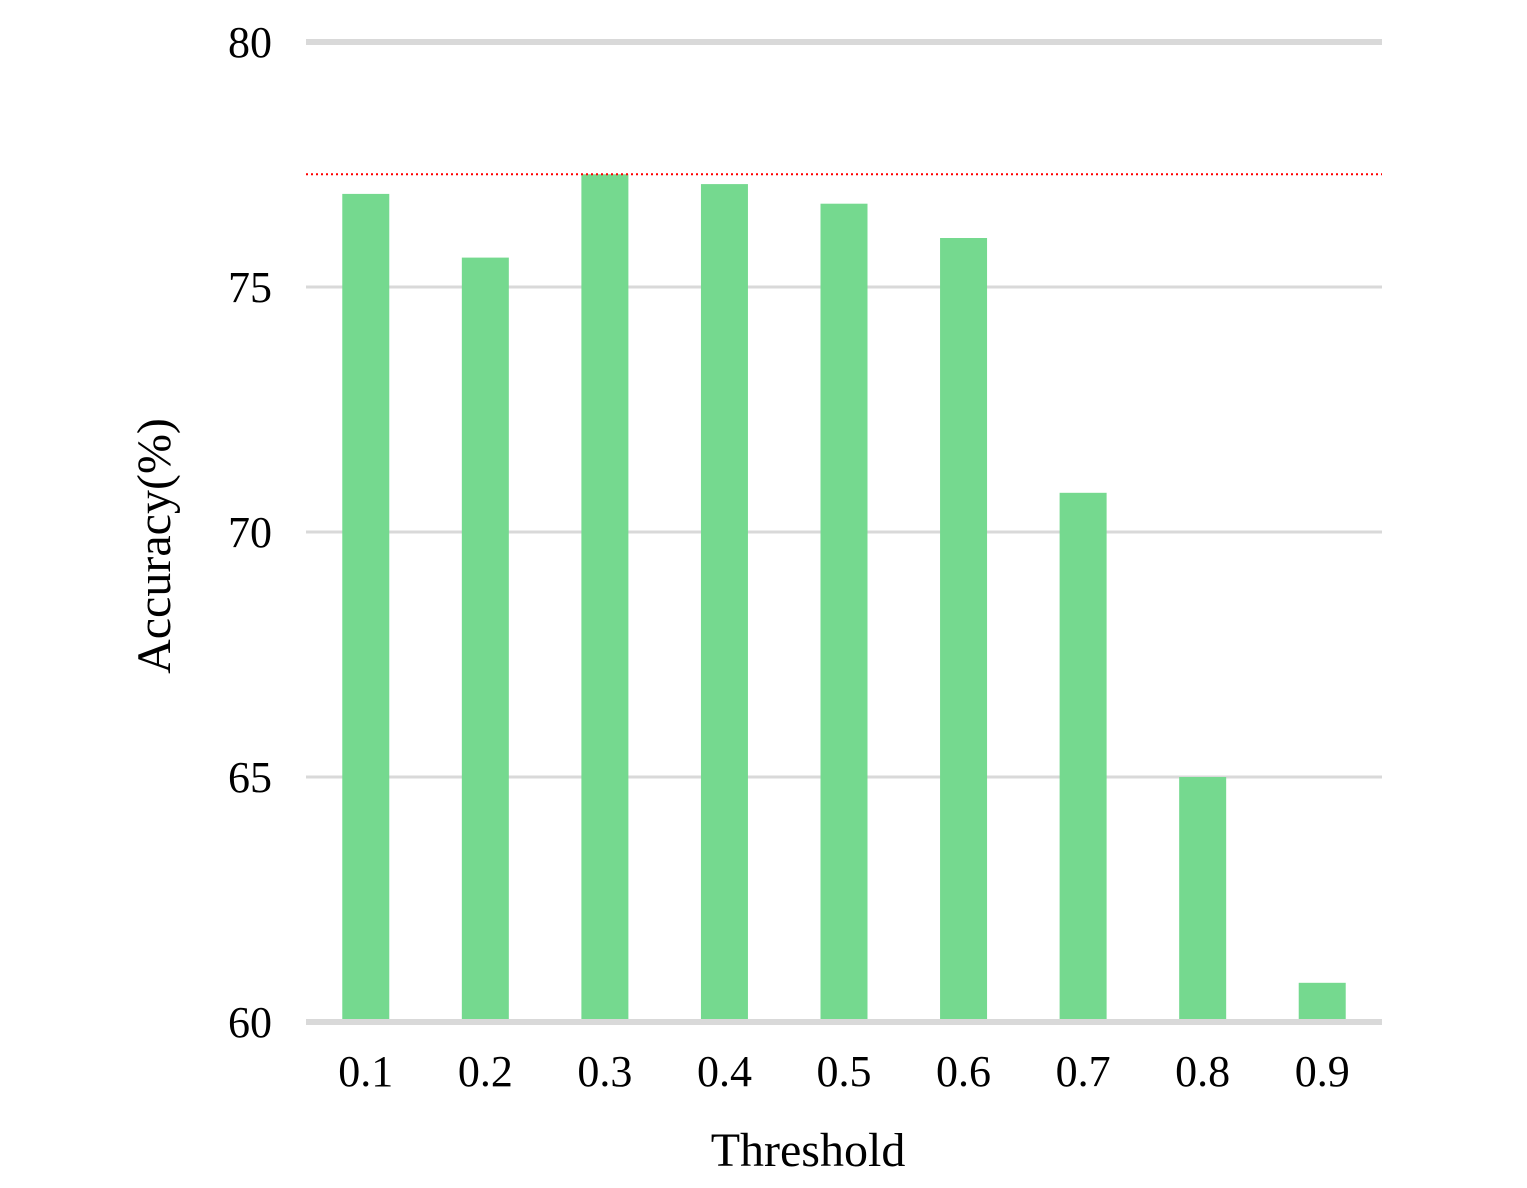  What do you see at coordinates (154, 546) in the screenshot?
I see `y-axis-title: Accuracy(%)` at bounding box center [154, 546].